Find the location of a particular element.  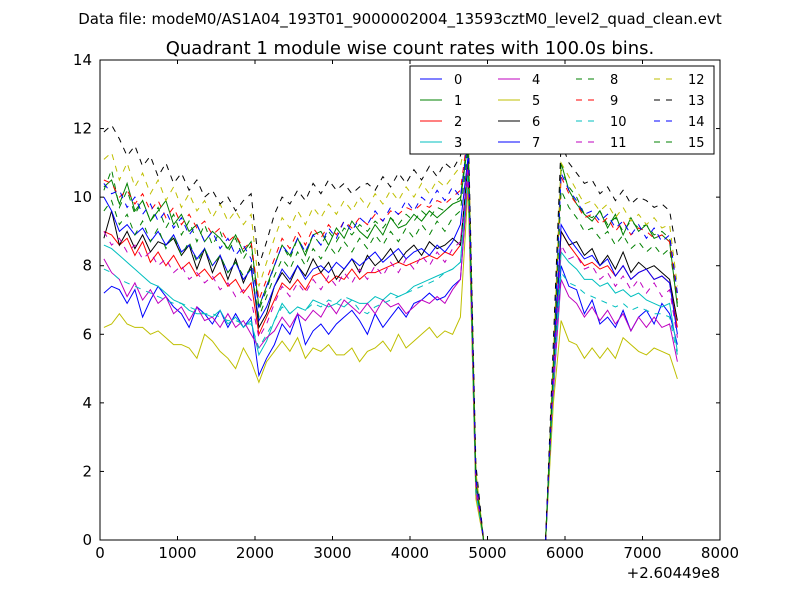

legend-label-12: 12 is located at coordinates (696, 80).